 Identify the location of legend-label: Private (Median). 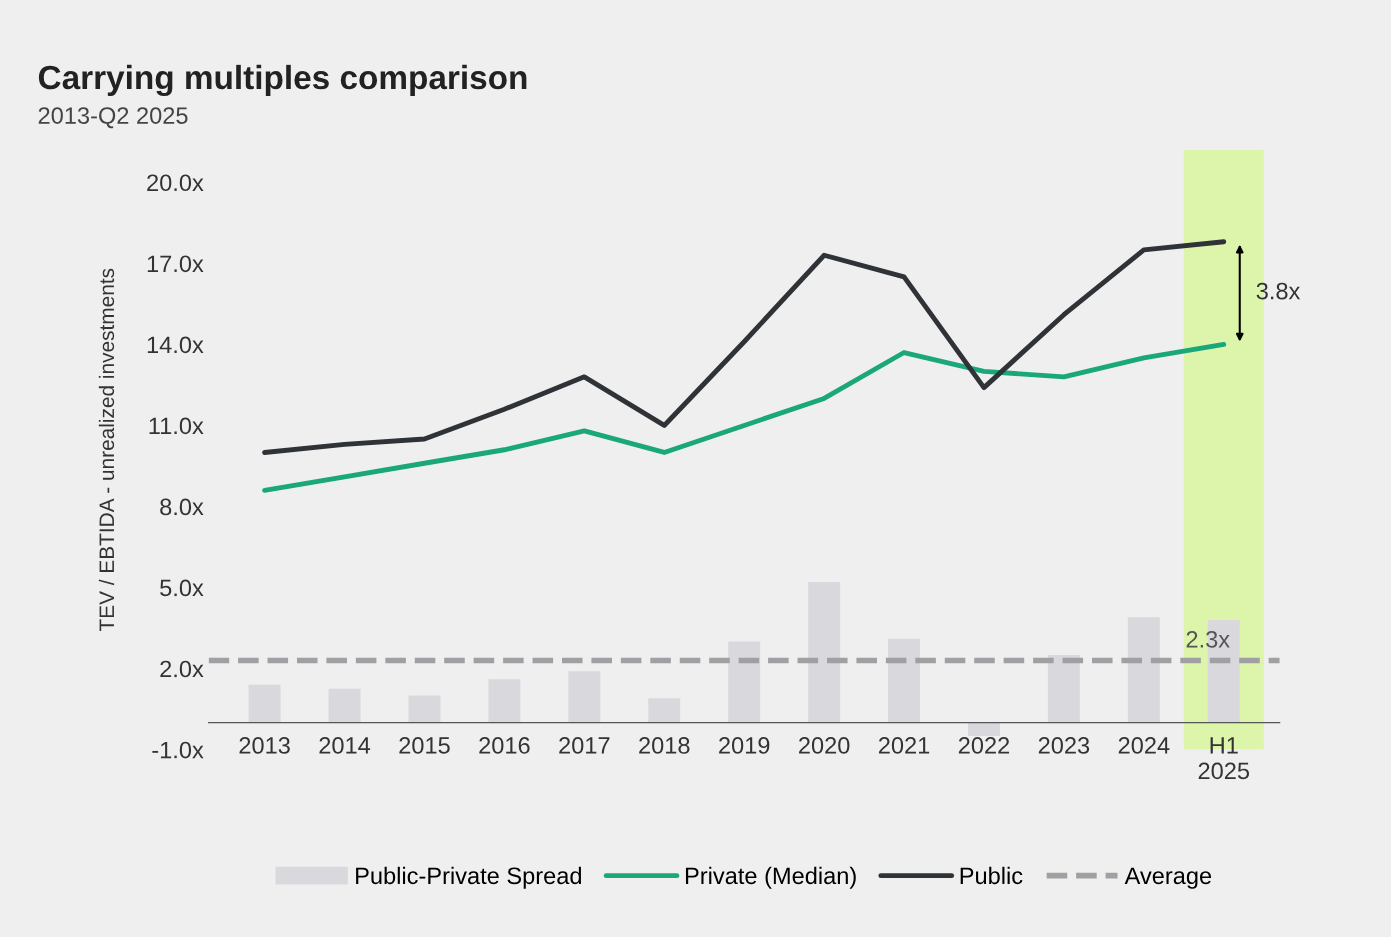
(770, 877).